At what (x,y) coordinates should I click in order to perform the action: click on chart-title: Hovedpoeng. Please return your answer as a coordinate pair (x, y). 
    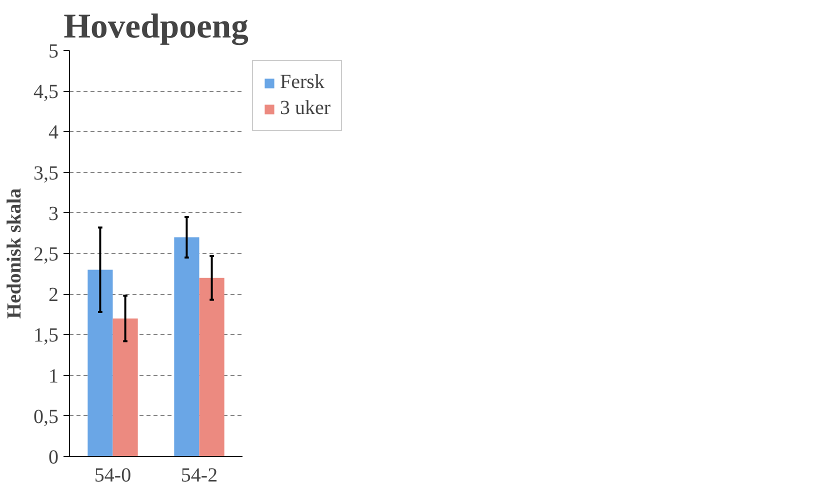
    Looking at the image, I should click on (156, 27).